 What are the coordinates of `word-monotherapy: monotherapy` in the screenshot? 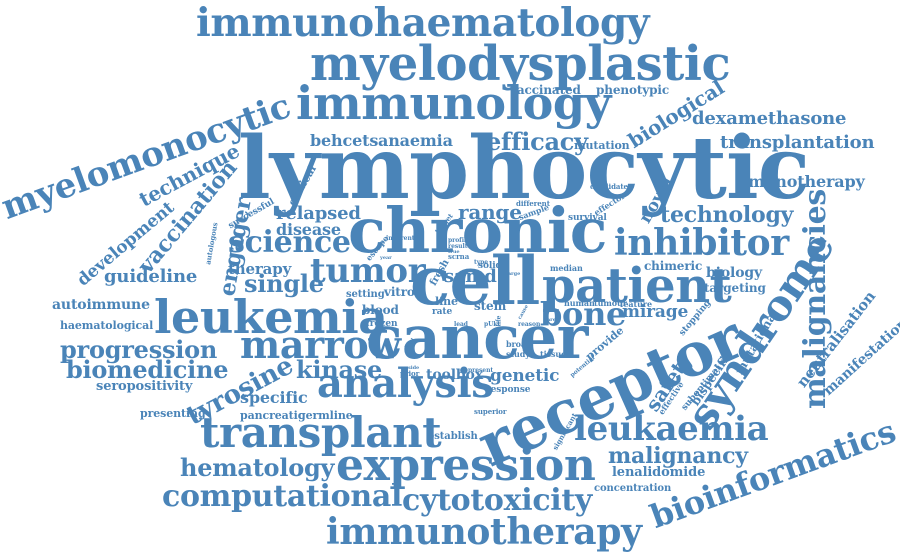 It's located at (806, 181).